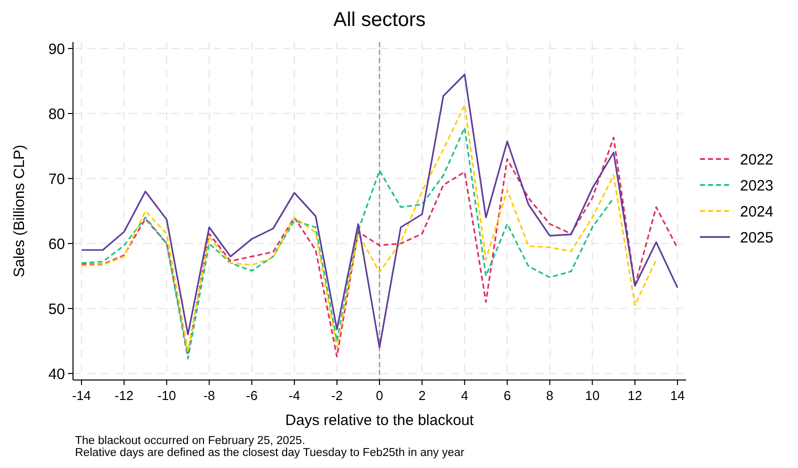 This screenshot has width=798, height=468. What do you see at coordinates (56, 114) in the screenshot?
I see `y-tick-label: 80` at bounding box center [56, 114].